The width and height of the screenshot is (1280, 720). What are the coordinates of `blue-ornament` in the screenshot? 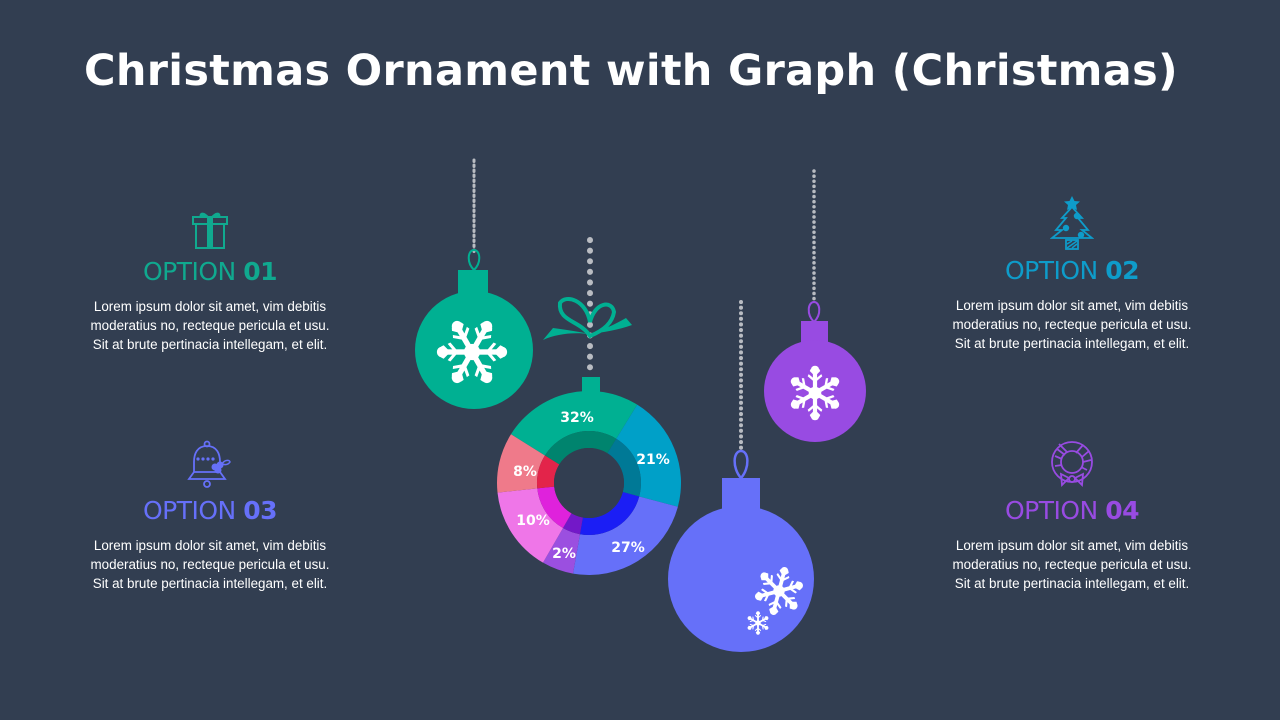 It's located at (741, 550).